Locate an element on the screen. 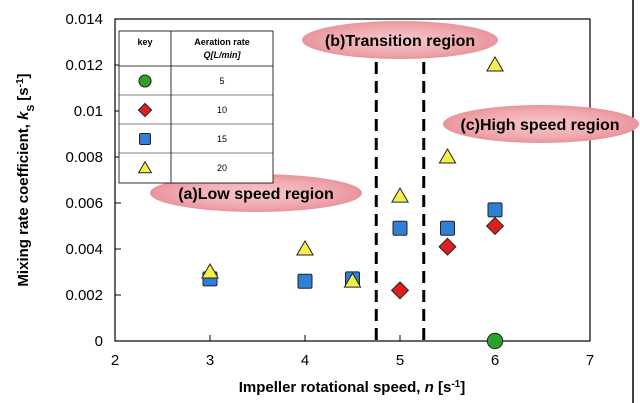 The height and width of the screenshot is (403, 640). y-tick-label: 0.004 is located at coordinates (84, 249).